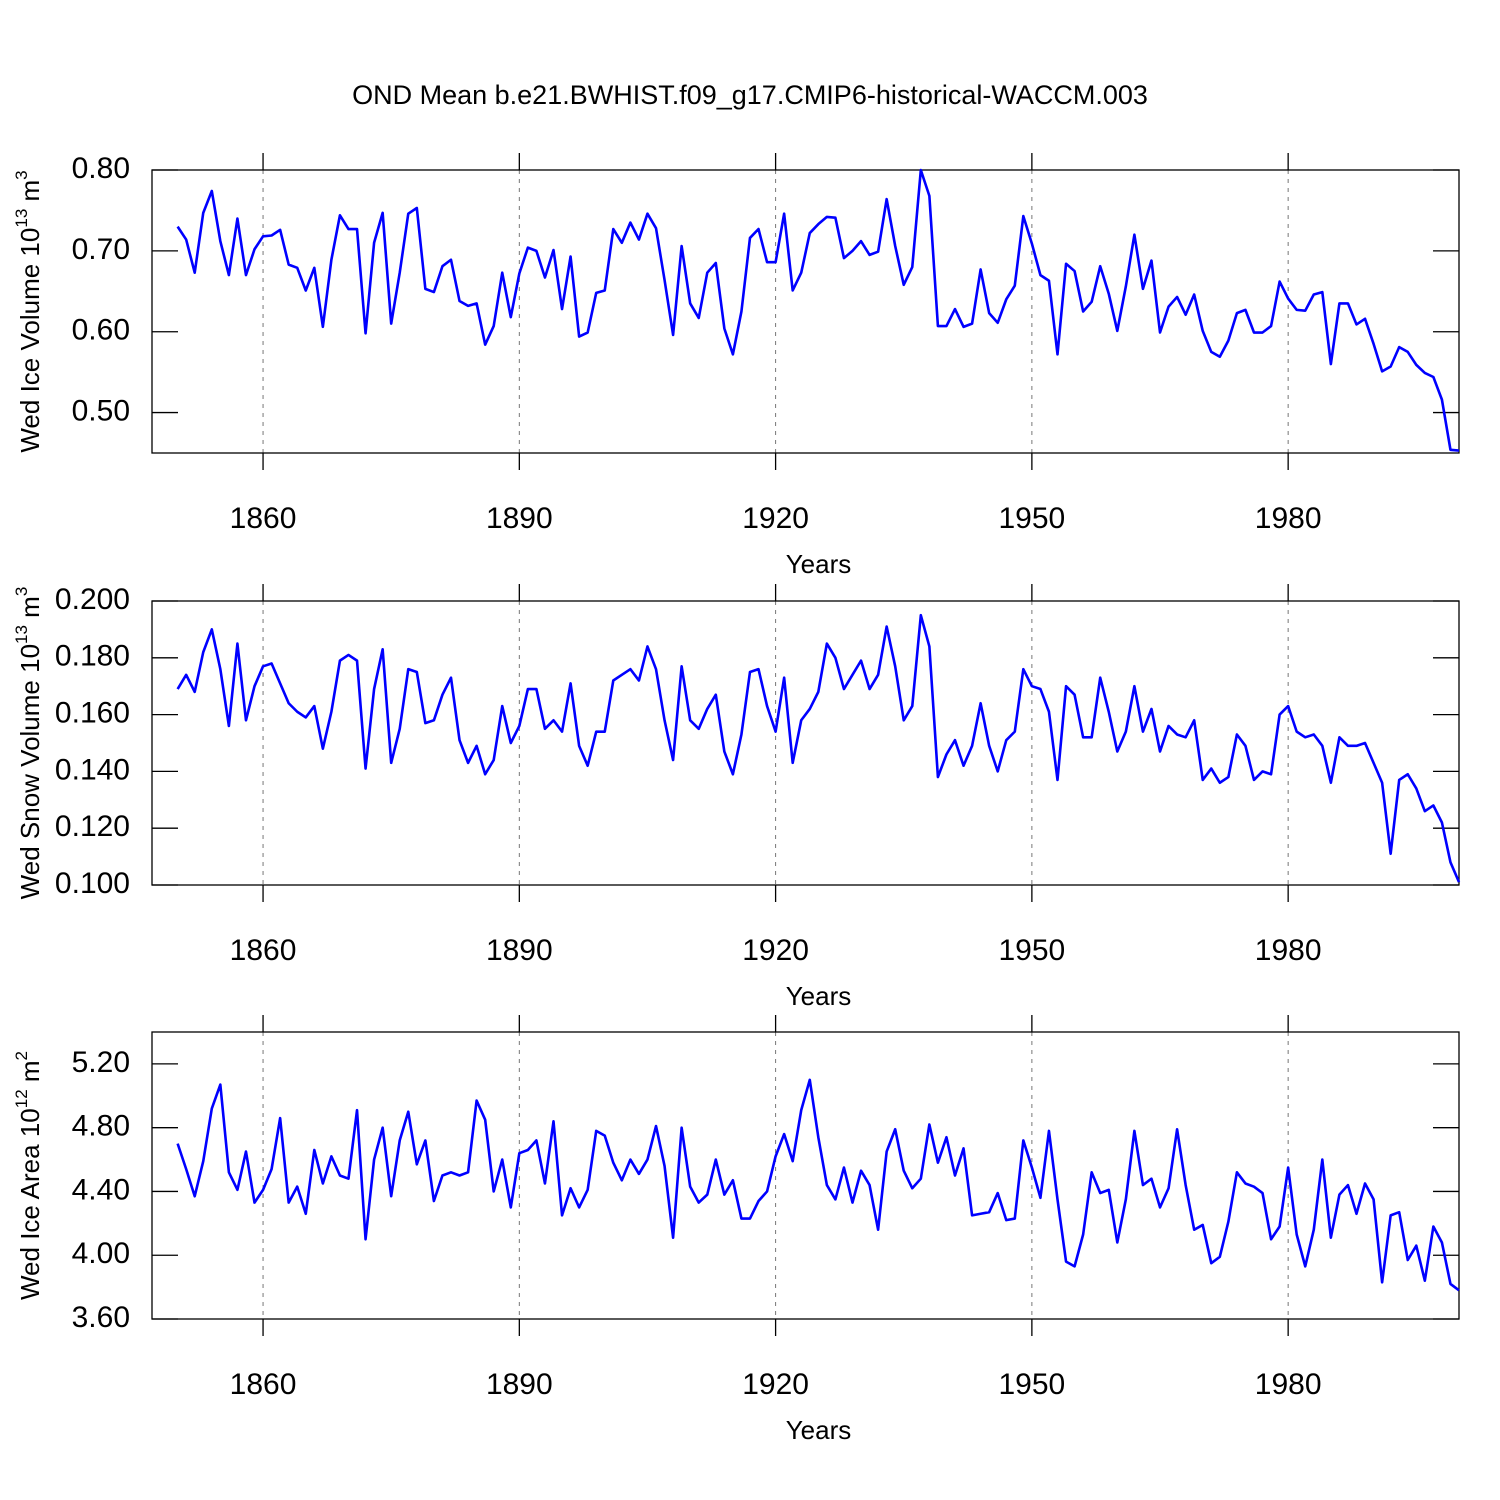 The width and height of the screenshot is (1500, 1500). I want to click on y-tick-label: 0.200, so click(92, 599).